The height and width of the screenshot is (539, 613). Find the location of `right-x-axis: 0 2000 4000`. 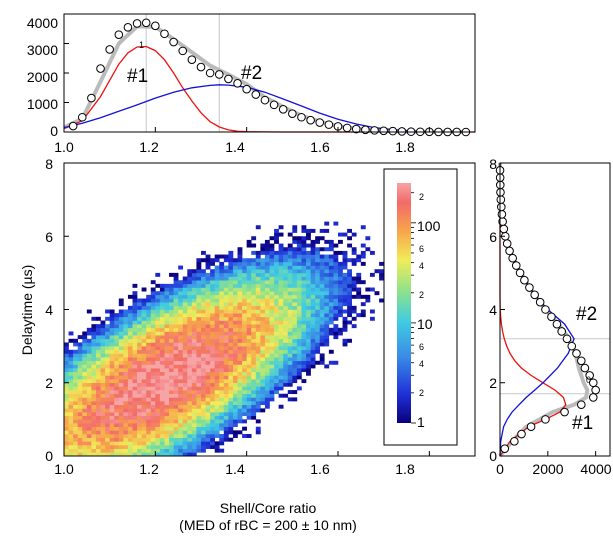

right-x-axis: 0 2000 4000 is located at coordinates (554, 464).